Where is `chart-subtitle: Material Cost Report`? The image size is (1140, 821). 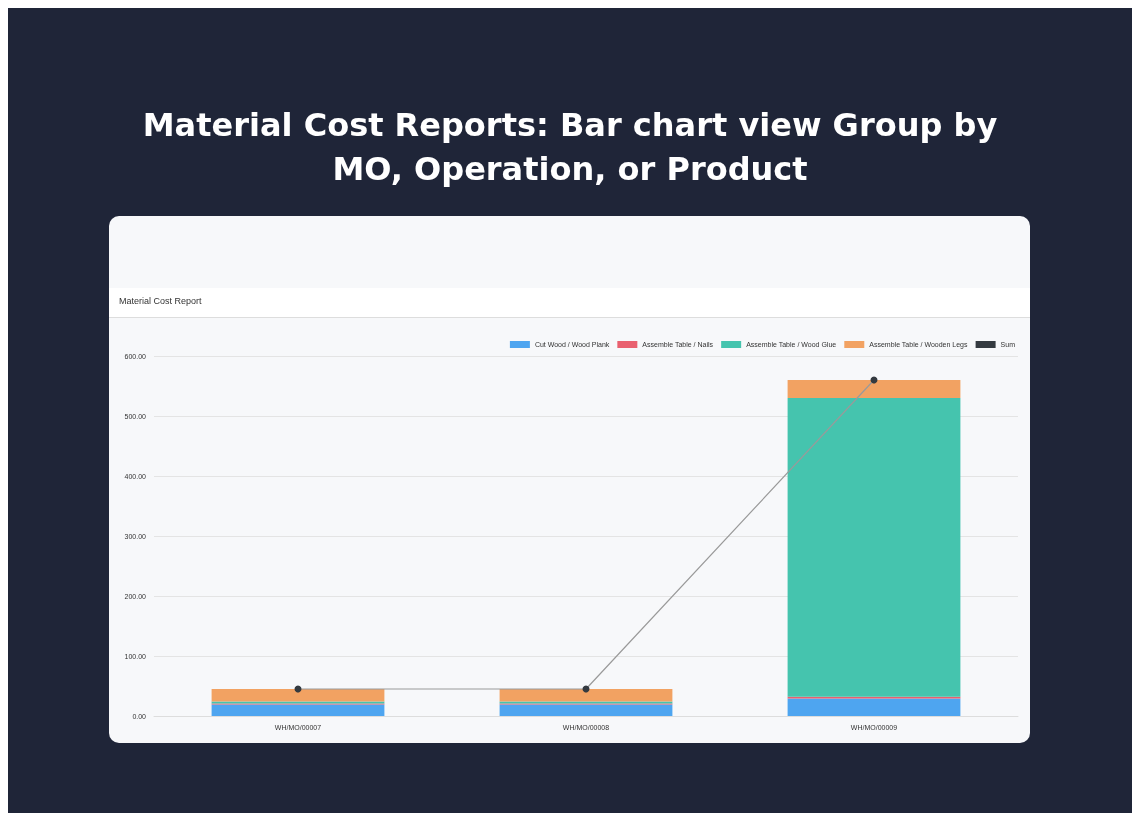 chart-subtitle: Material Cost Report is located at coordinates (569, 303).